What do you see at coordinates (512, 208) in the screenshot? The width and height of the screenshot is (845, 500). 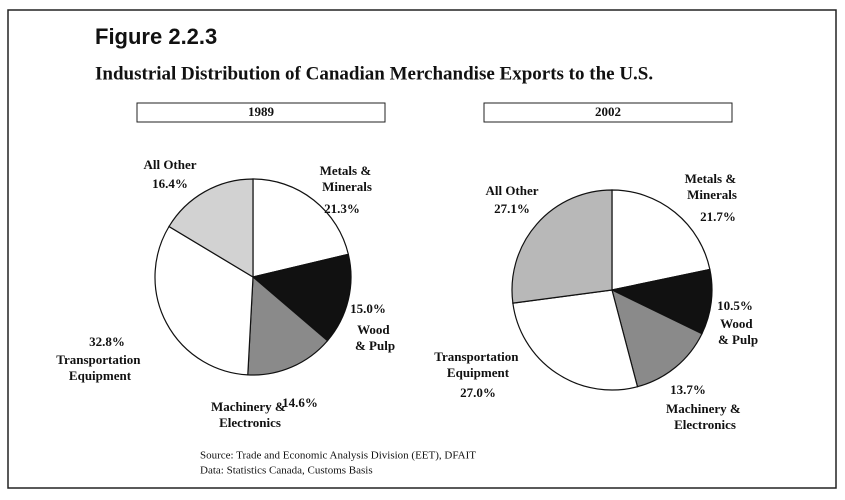 I see `value-label: 27.1%` at bounding box center [512, 208].